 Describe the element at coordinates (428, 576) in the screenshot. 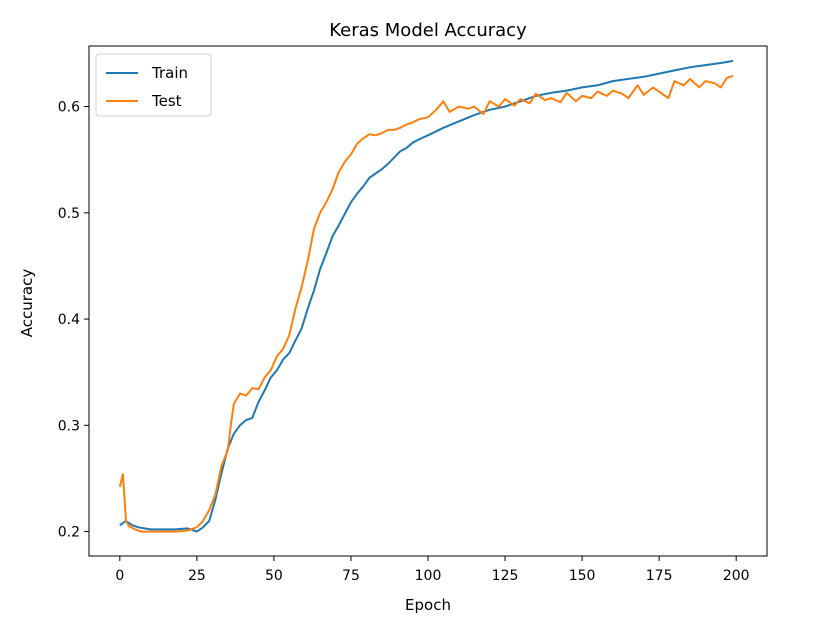

I see `x-tick-label: 100` at that location.